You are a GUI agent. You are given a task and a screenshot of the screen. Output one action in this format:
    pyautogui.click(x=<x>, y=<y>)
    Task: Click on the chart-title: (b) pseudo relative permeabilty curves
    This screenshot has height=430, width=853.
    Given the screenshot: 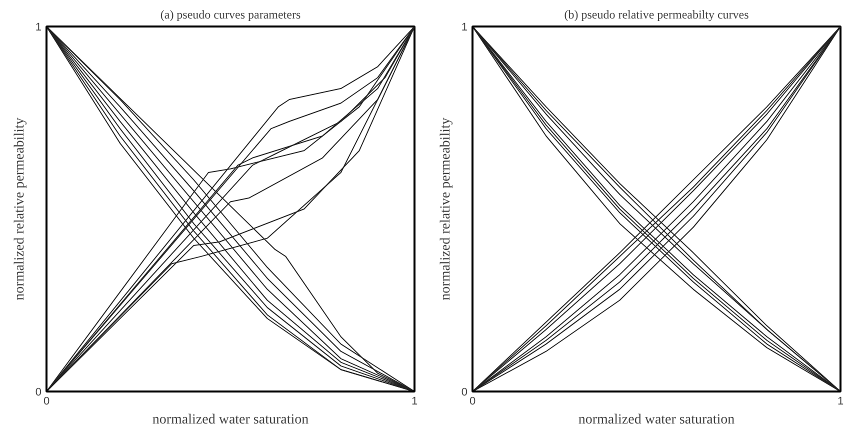 What is the action you would take?
    pyautogui.click(x=657, y=15)
    